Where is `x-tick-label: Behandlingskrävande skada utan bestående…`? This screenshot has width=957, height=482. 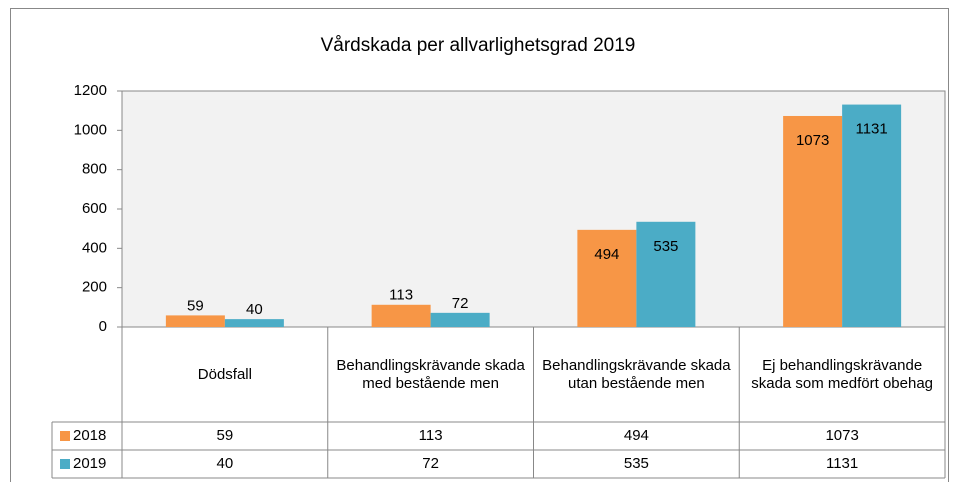 x-tick-label: Behandlingskrävande skada utan bestående… is located at coordinates (636, 374).